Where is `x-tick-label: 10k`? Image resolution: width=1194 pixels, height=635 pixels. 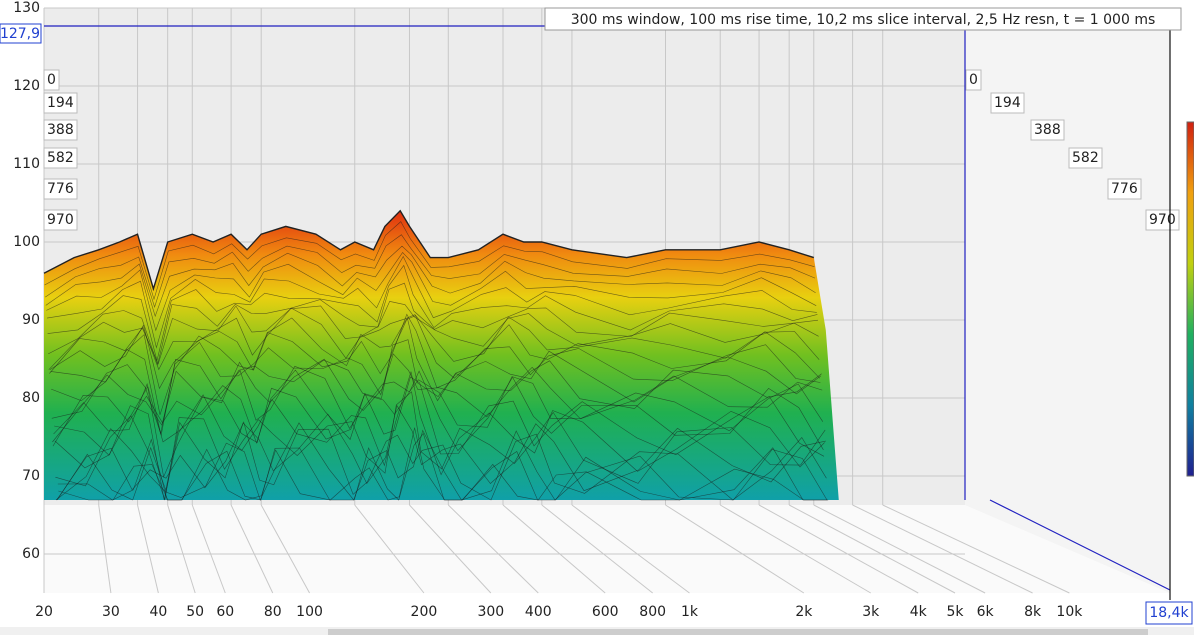
x-tick-label: 10k is located at coordinates (1069, 612).